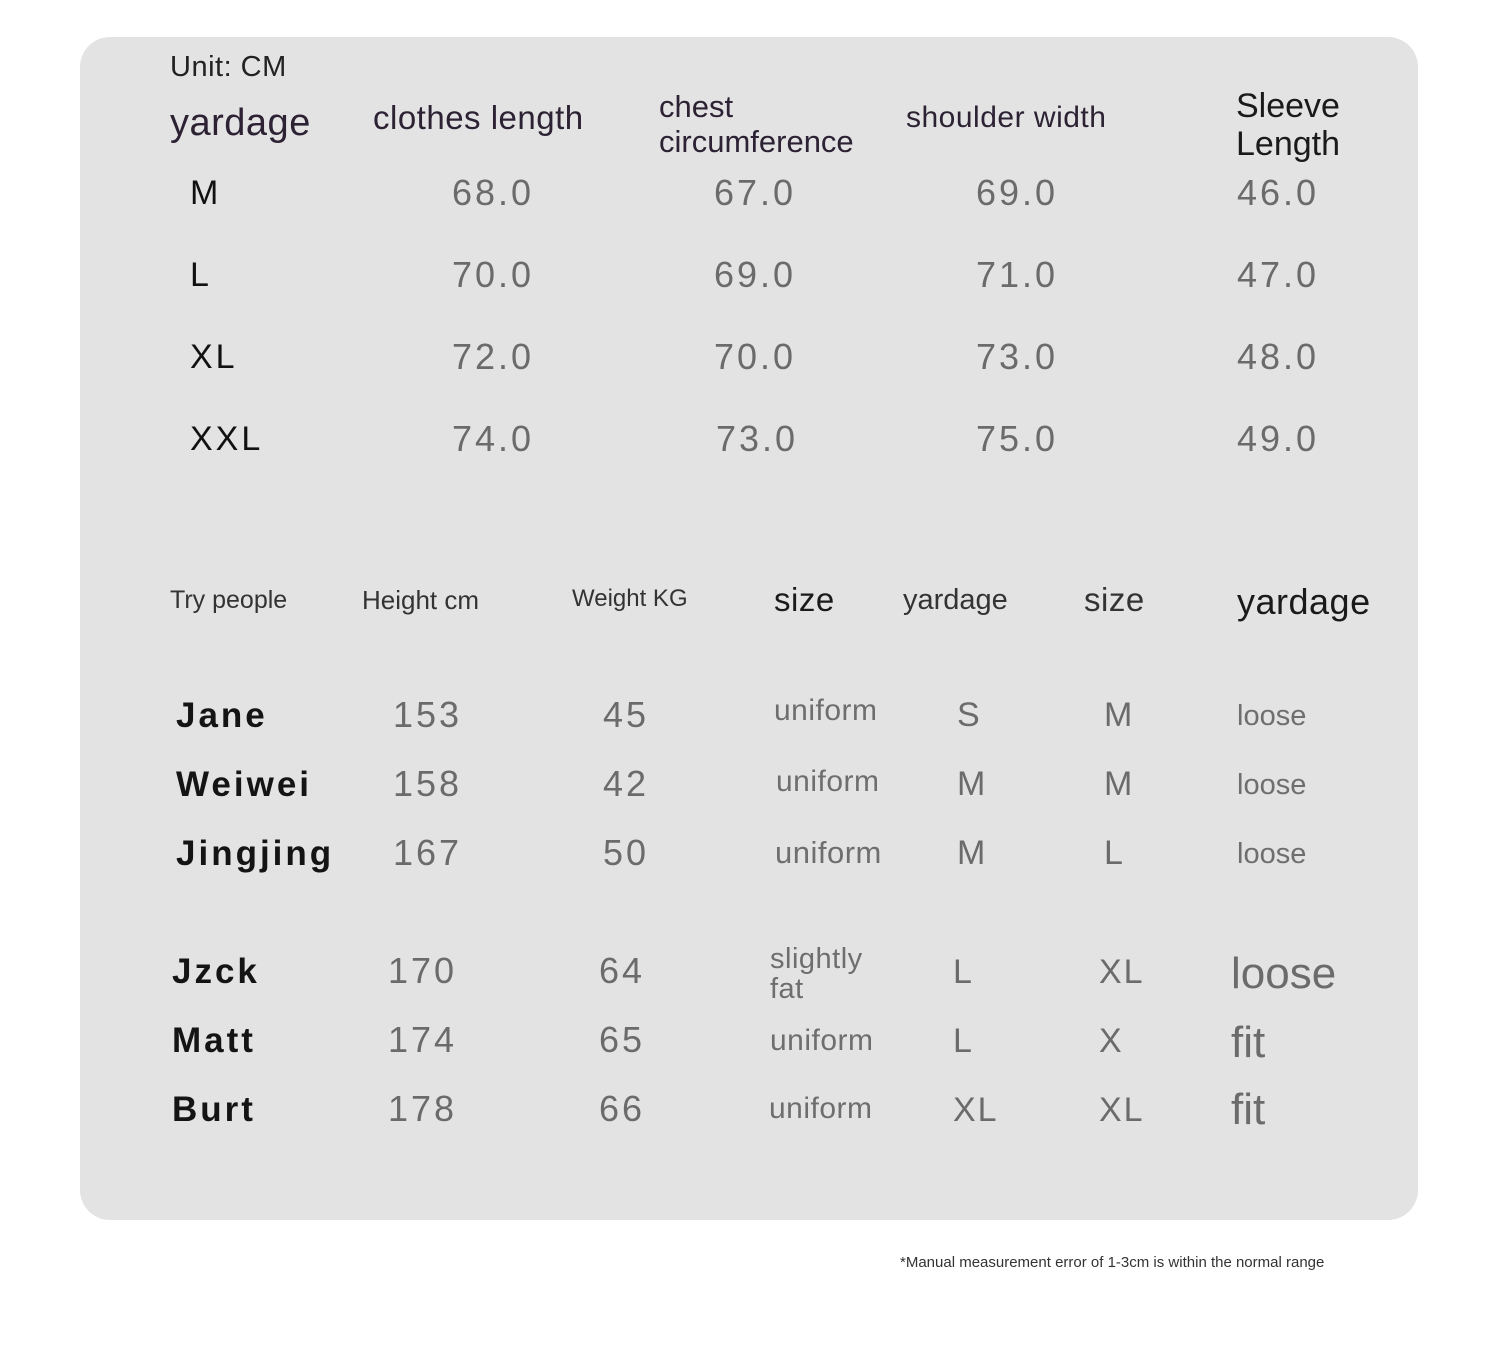  Describe the element at coordinates (1006, 117) in the screenshot. I see `header-shoulder-width: shoulder width` at that location.